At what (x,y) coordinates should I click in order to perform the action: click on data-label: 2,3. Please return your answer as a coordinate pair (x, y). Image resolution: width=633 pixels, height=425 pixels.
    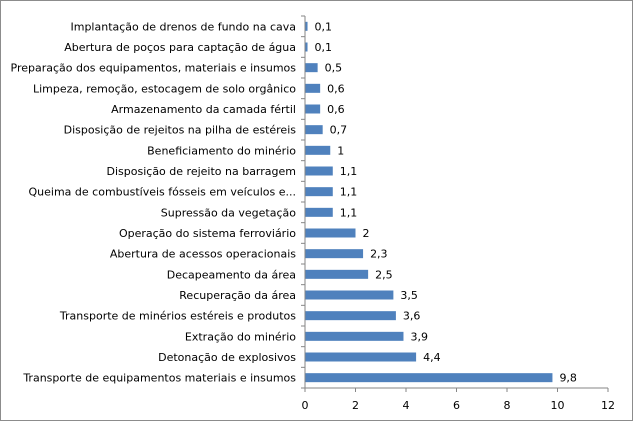
    Looking at the image, I should click on (379, 254).